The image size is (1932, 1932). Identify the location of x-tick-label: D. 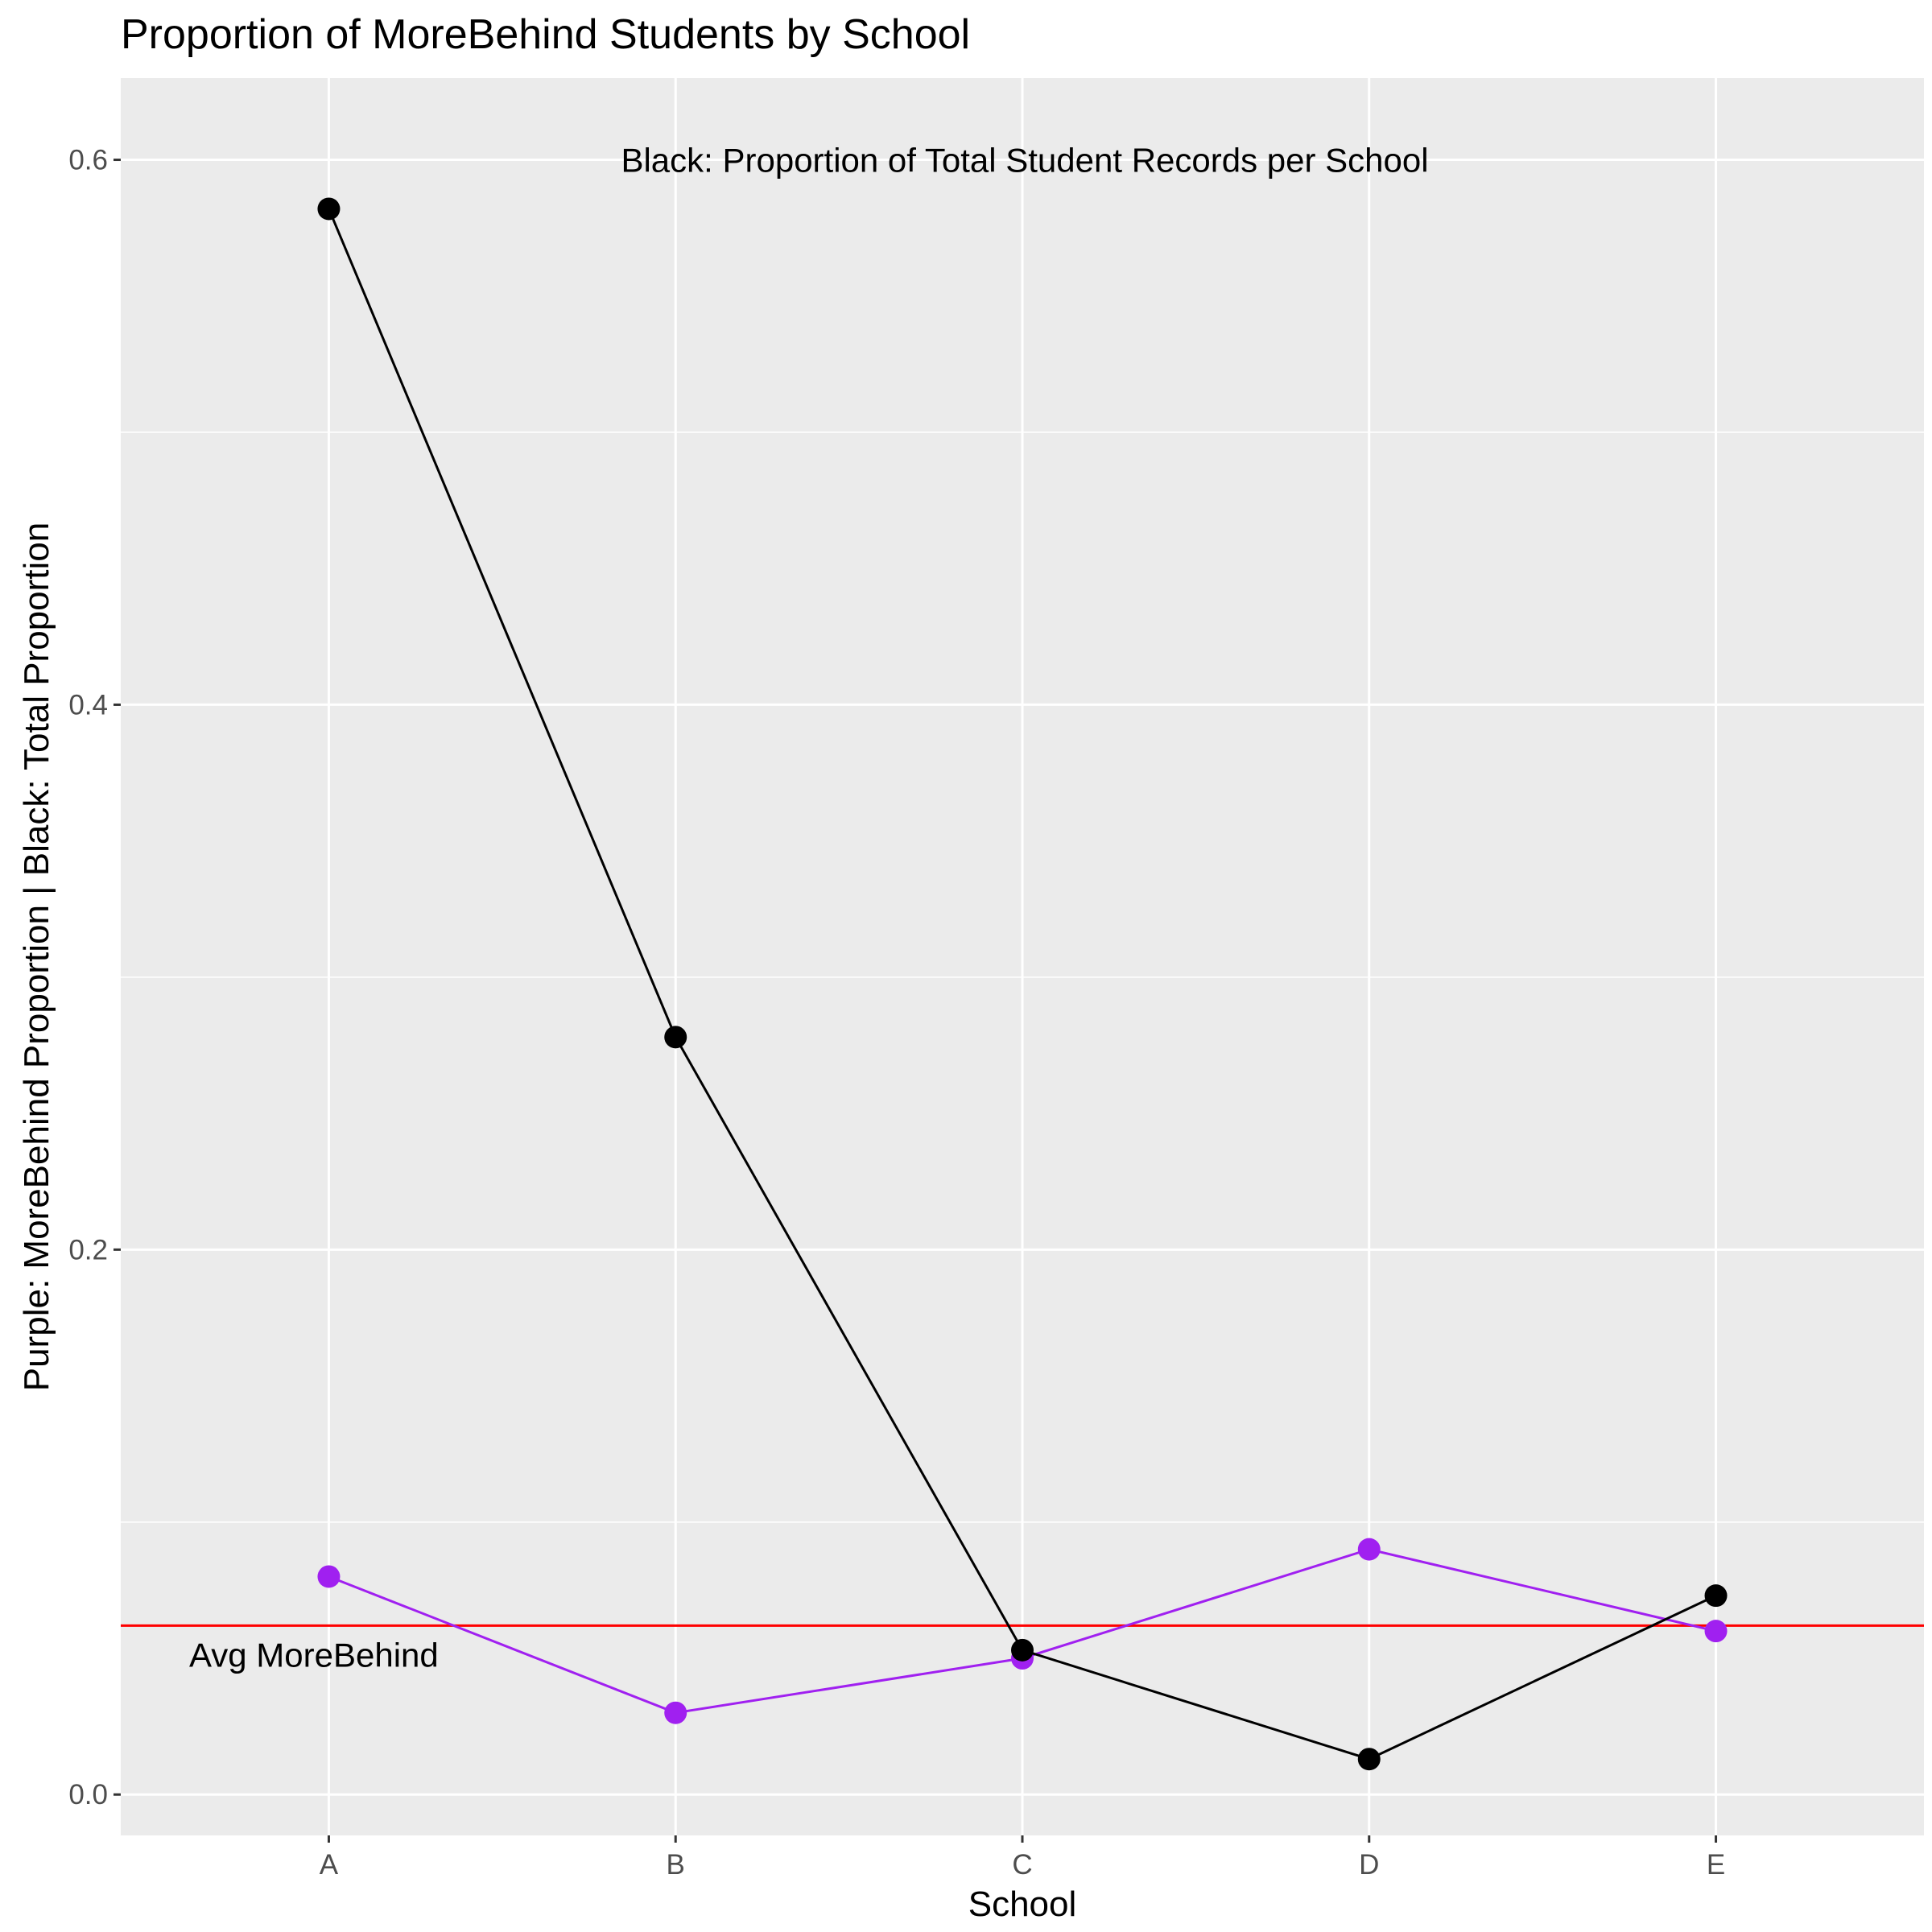
(1369, 1864).